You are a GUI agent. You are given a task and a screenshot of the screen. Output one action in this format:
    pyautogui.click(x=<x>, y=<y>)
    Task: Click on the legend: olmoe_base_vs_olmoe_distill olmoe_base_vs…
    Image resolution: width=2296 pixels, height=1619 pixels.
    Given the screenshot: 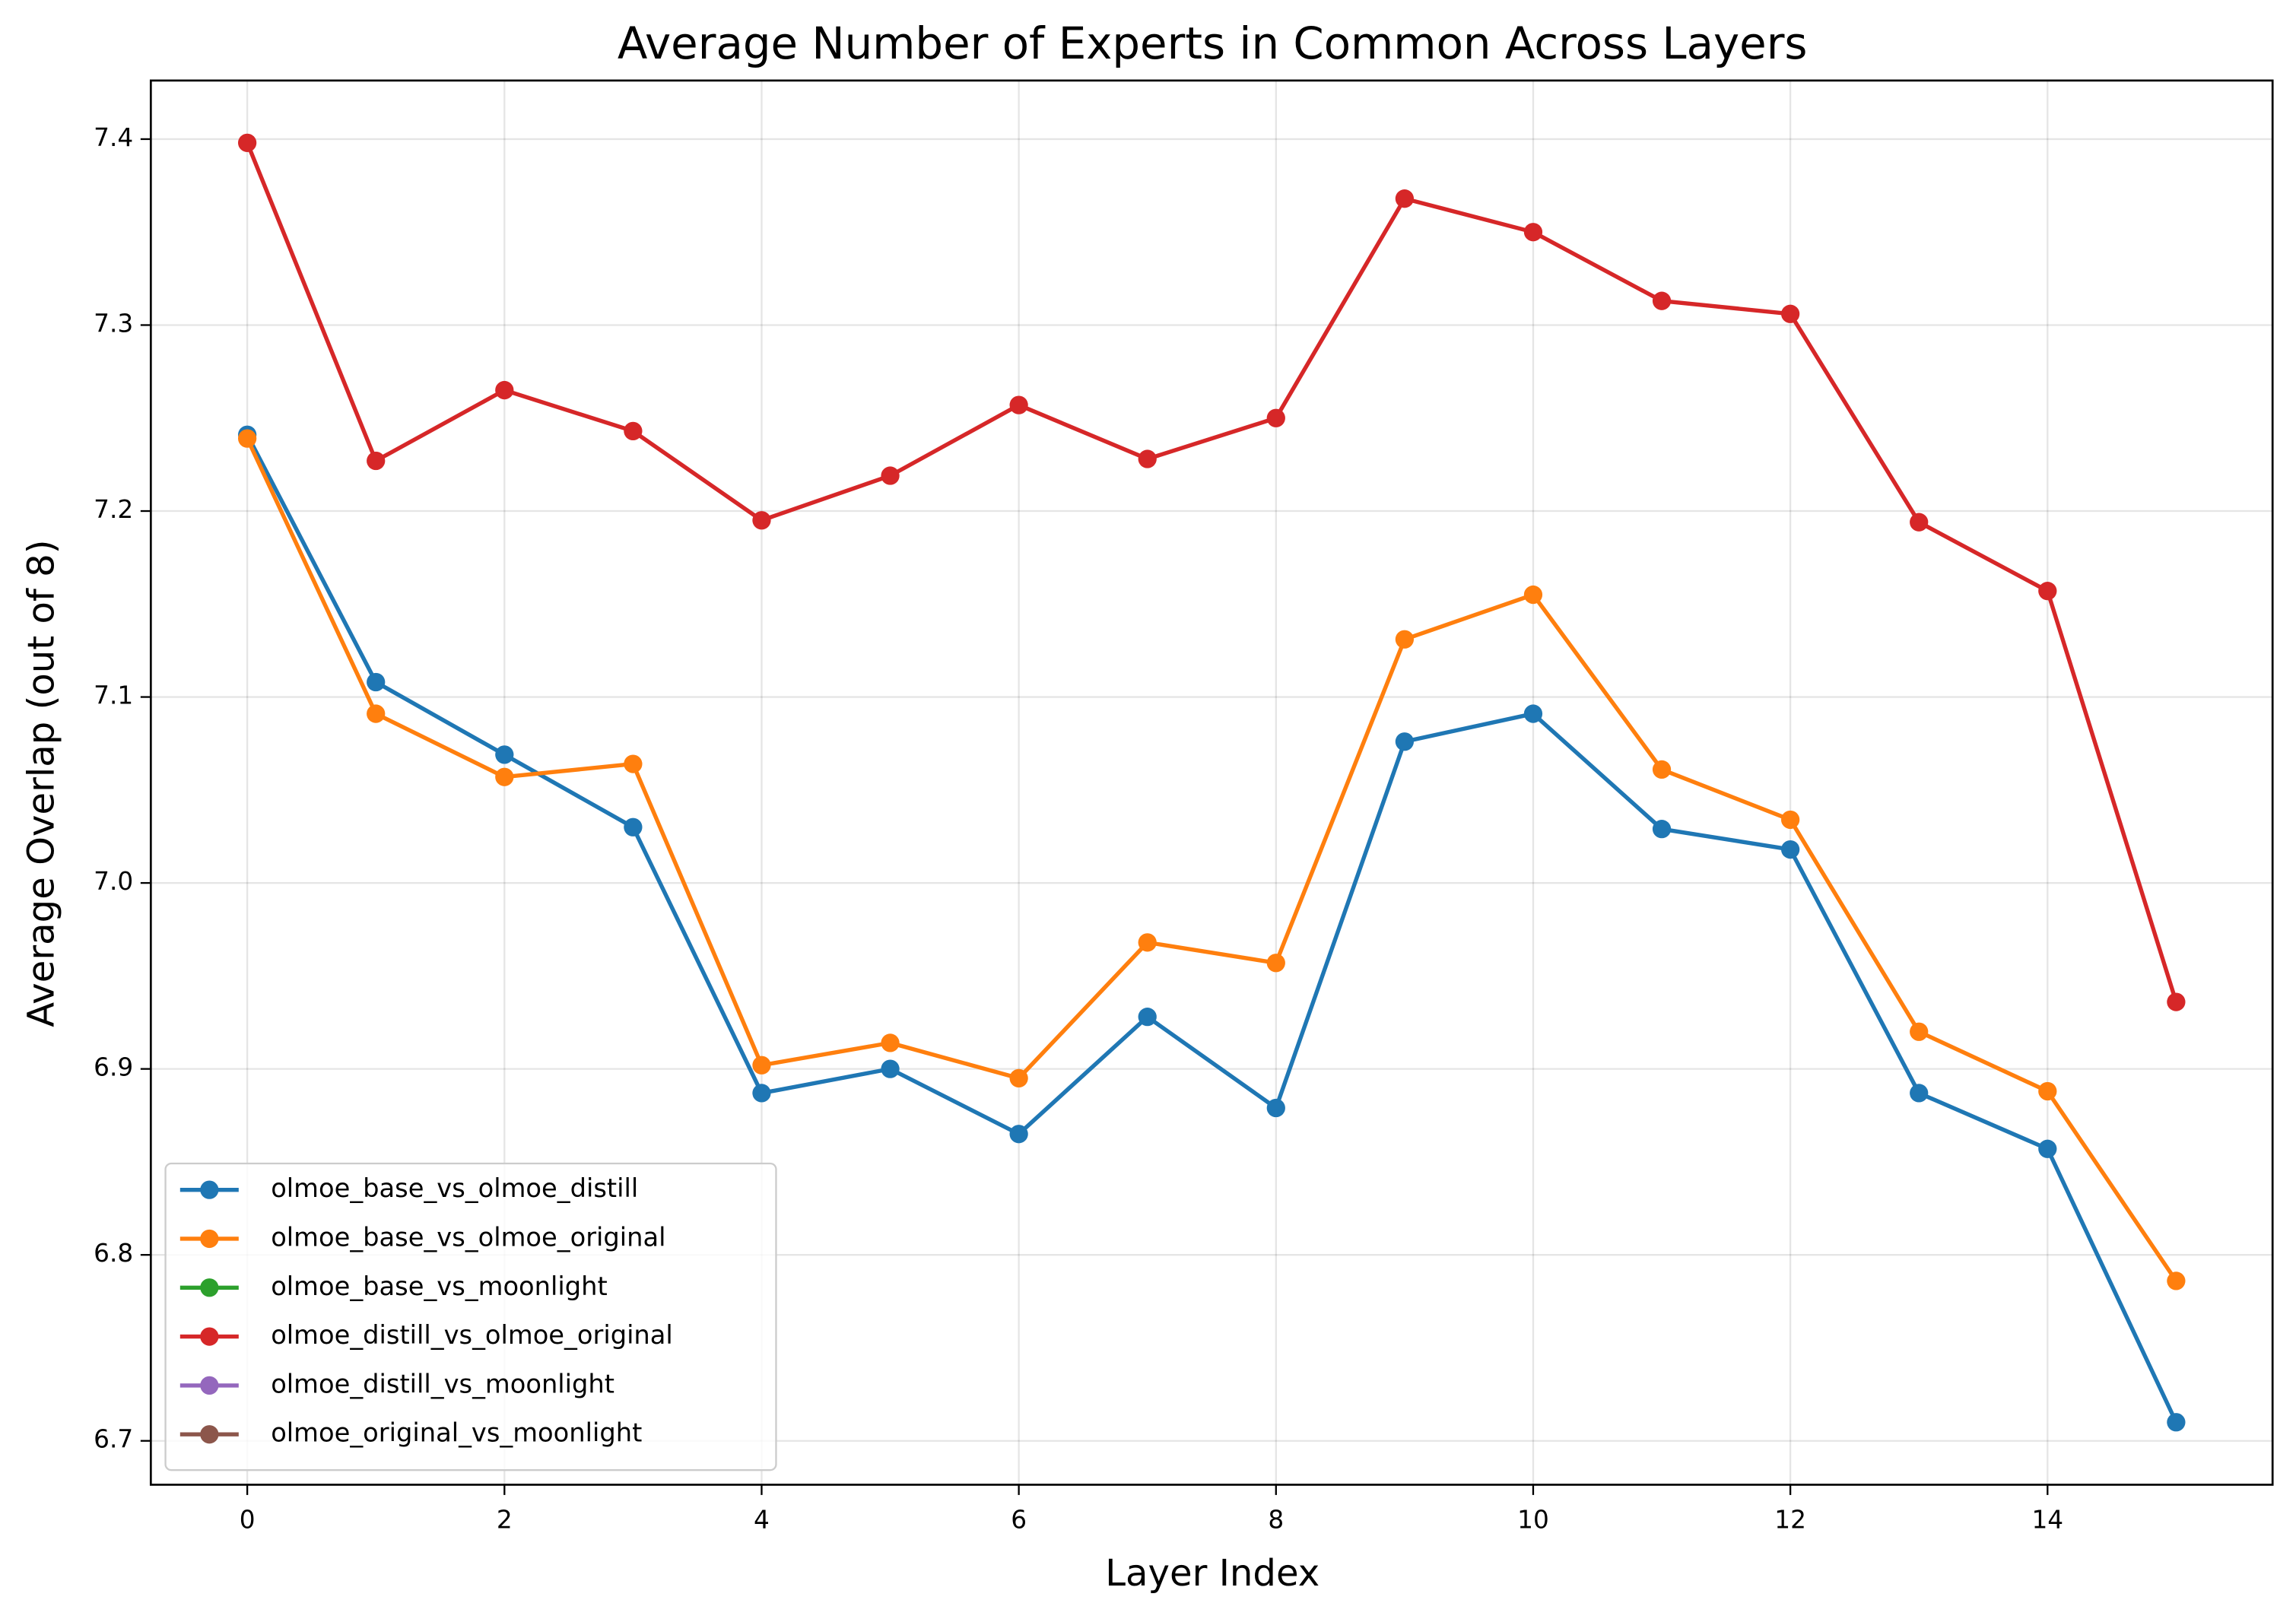 What is the action you would take?
    pyautogui.click(x=471, y=1316)
    